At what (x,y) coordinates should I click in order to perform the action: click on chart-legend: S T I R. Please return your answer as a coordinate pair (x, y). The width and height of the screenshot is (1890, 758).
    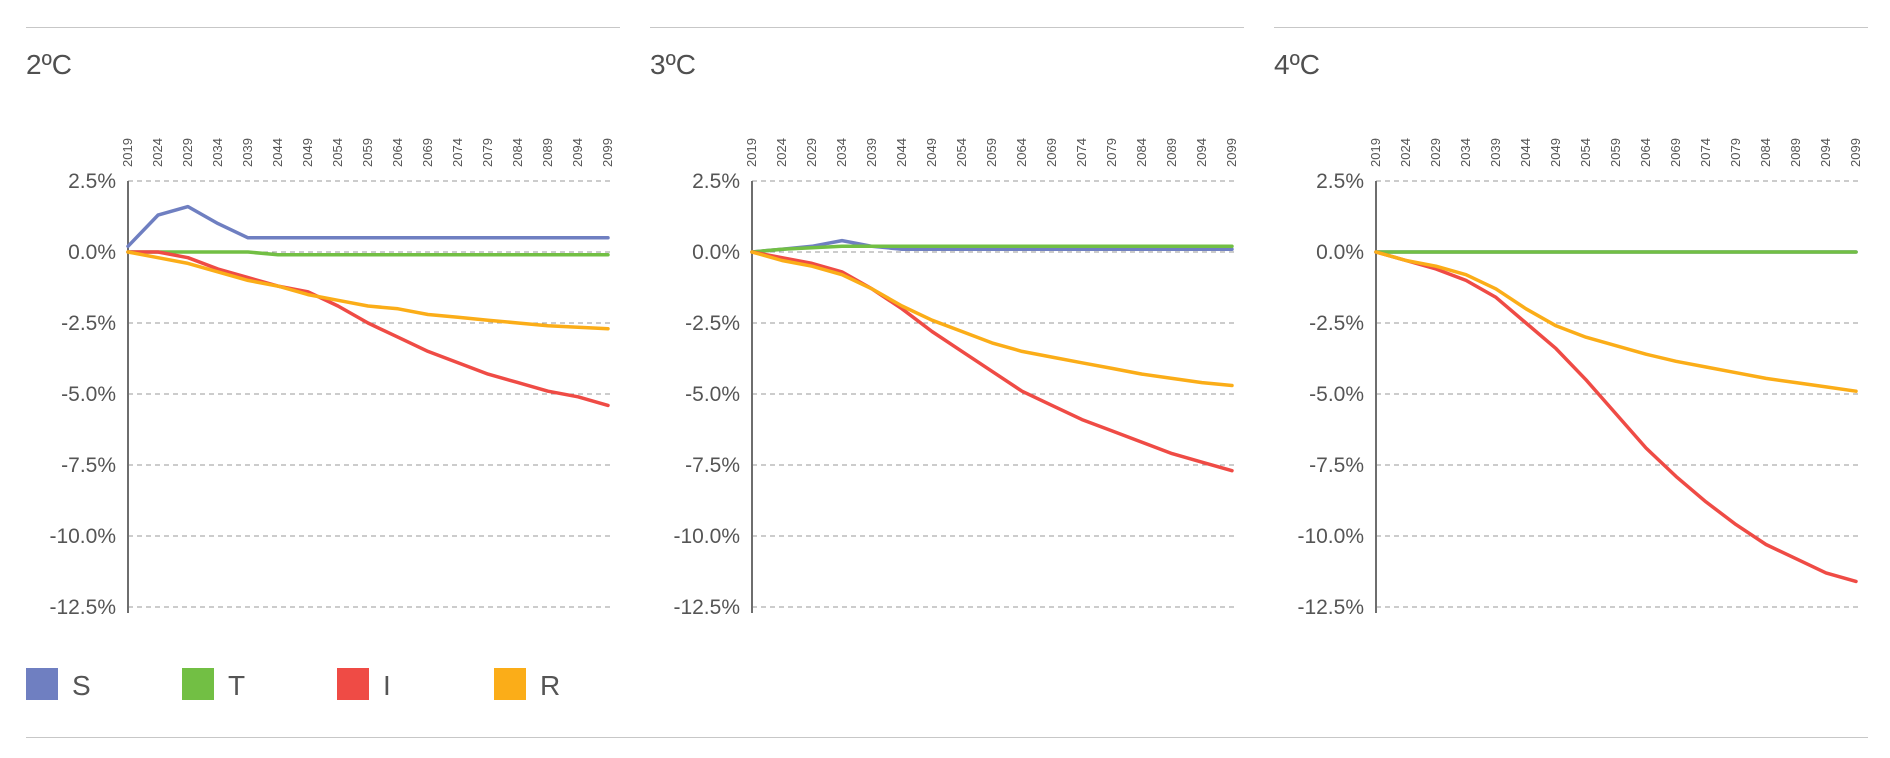
    Looking at the image, I should click on (576, 685).